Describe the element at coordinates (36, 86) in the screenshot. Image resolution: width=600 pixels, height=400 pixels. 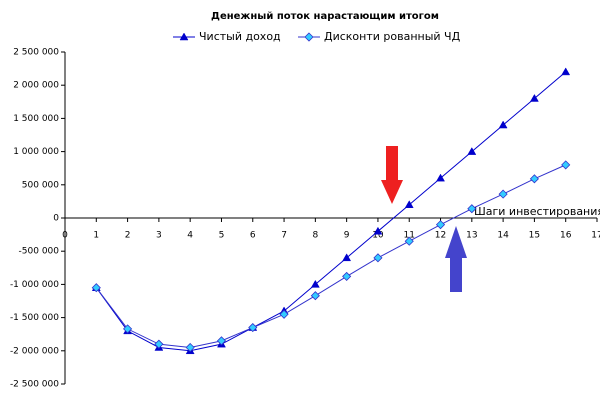
I see `y-tick-label: 2 000 000` at that location.